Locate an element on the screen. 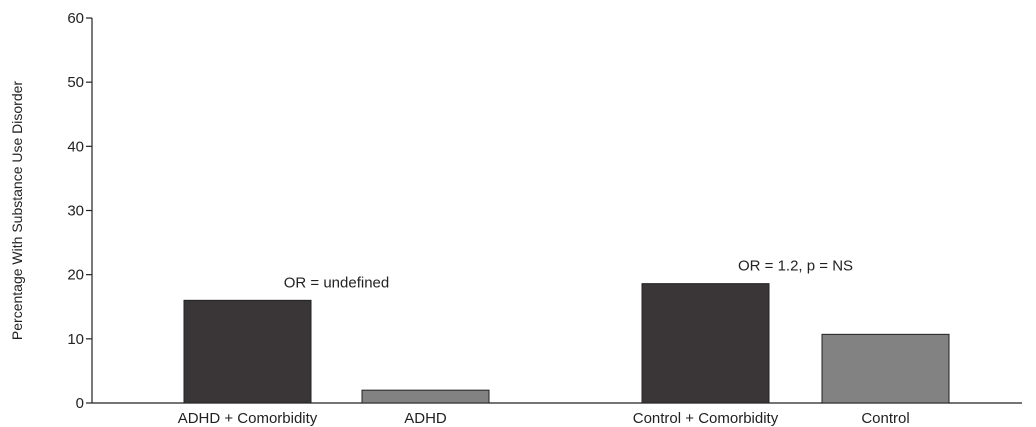 This screenshot has width=1036, height=427. annotations-group: OR = undefined OR = 1.2, p = NS is located at coordinates (568, 275).